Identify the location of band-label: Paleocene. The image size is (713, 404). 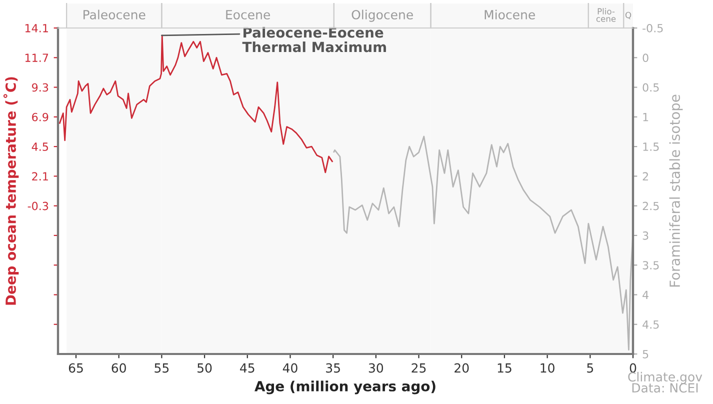
(115, 15).